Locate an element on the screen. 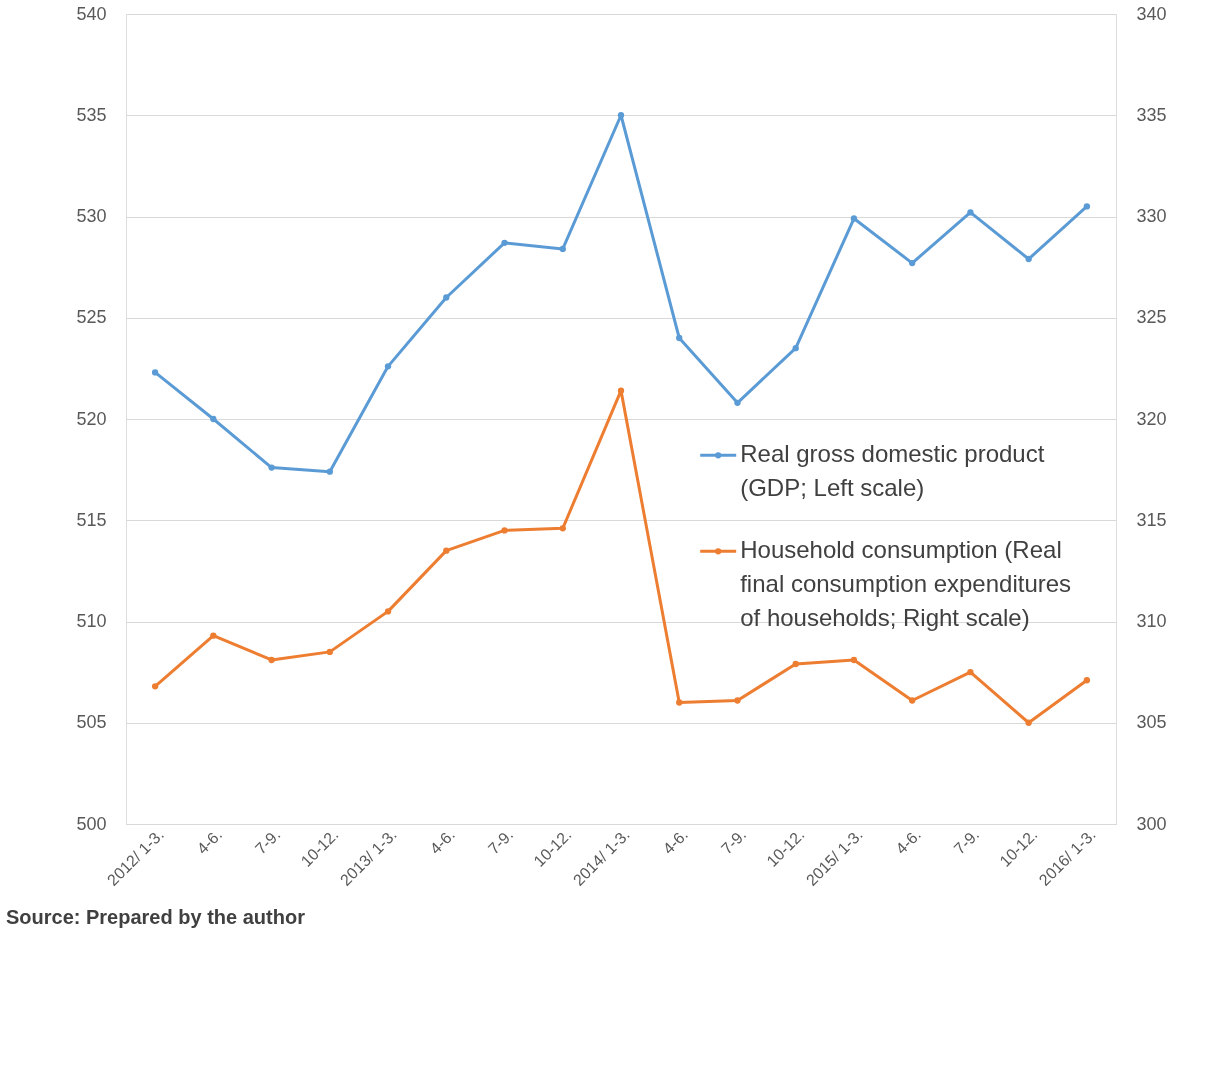 The width and height of the screenshot is (1207, 1077). y-tick-label: 525 is located at coordinates (91, 317).